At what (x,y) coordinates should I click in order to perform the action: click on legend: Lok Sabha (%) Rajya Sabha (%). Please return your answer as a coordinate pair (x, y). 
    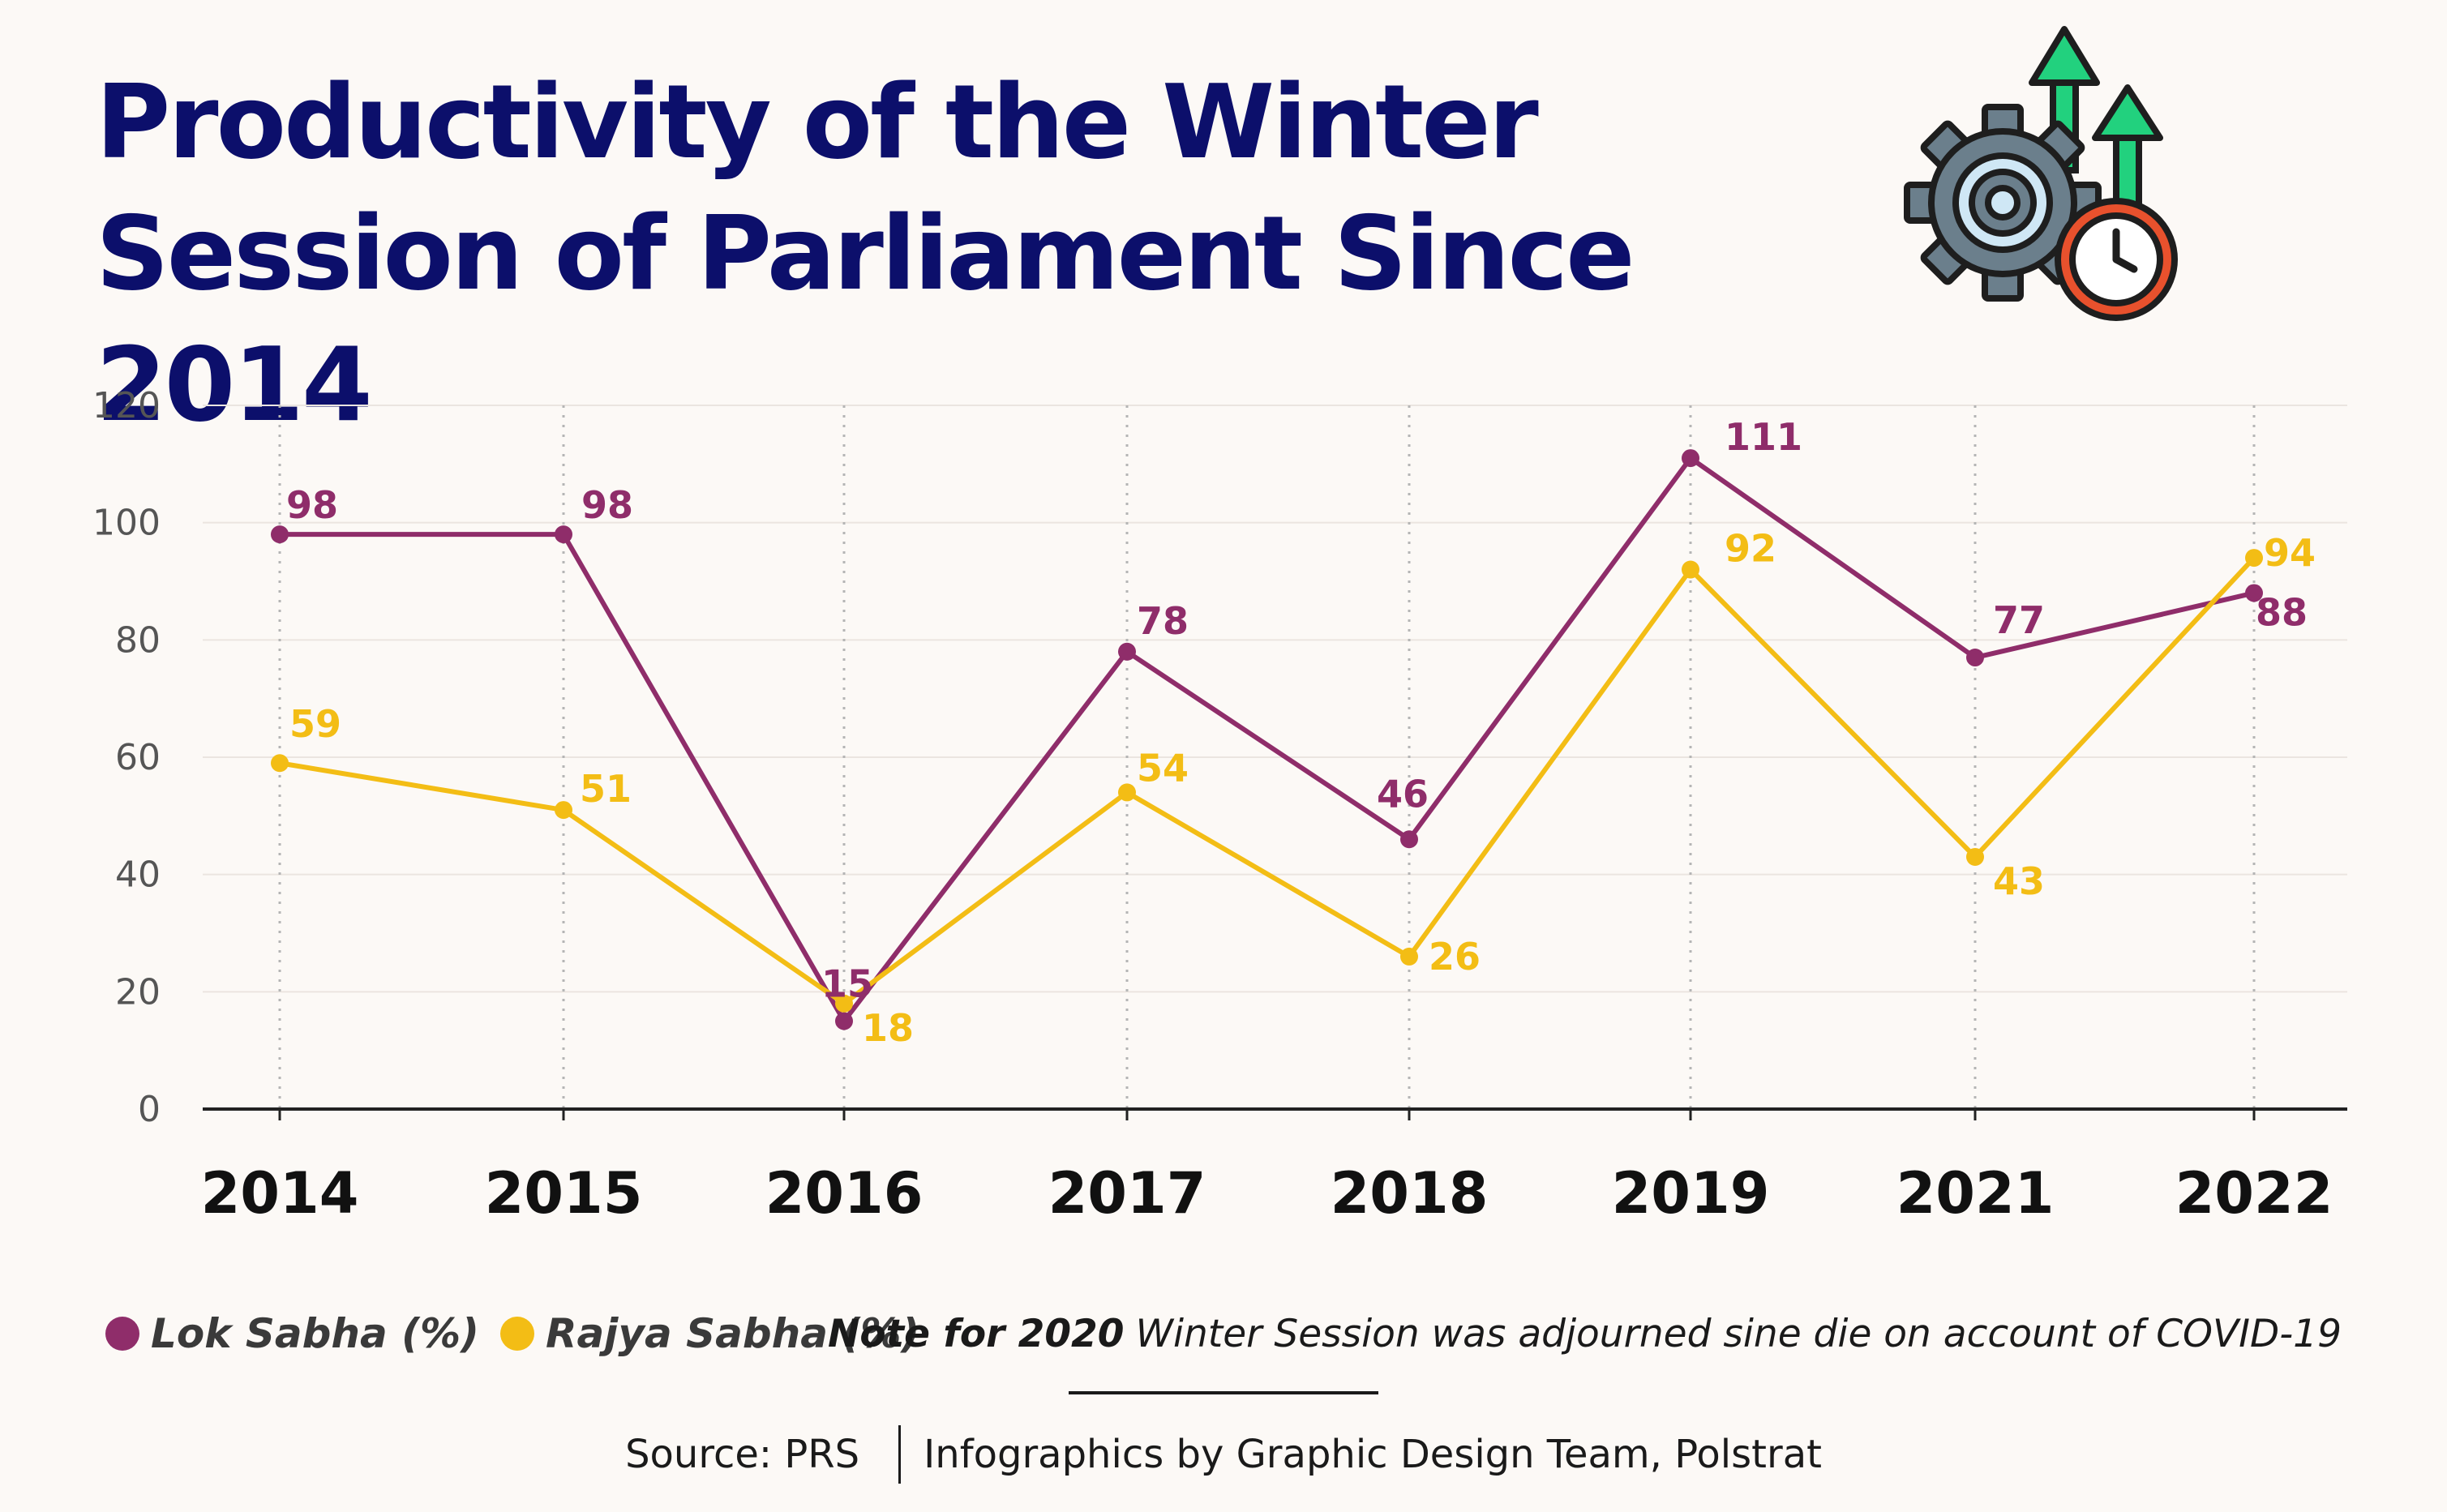
    Looking at the image, I should click on (523, 1333).